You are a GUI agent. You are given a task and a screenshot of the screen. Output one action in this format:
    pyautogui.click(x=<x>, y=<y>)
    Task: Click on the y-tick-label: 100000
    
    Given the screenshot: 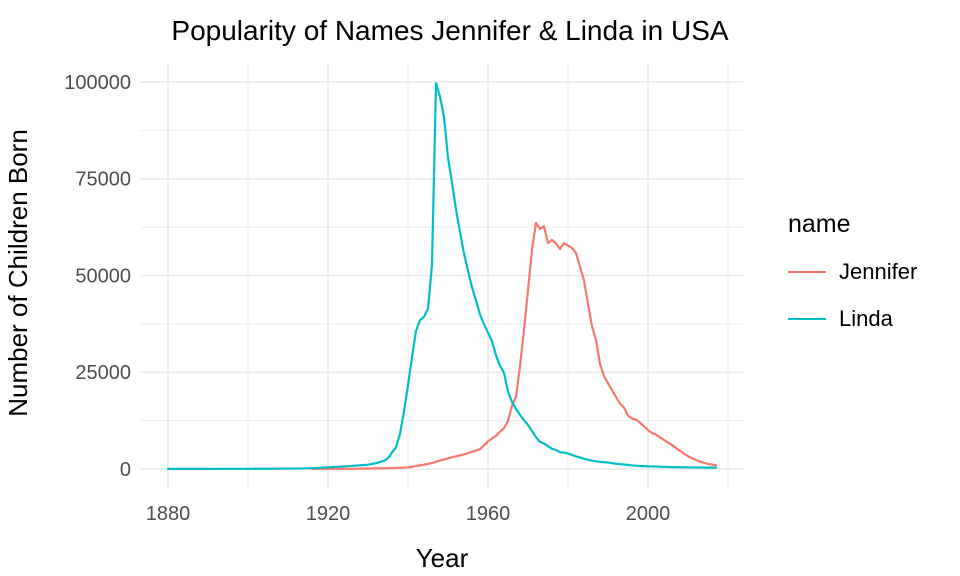 What is the action you would take?
    pyautogui.click(x=97, y=83)
    